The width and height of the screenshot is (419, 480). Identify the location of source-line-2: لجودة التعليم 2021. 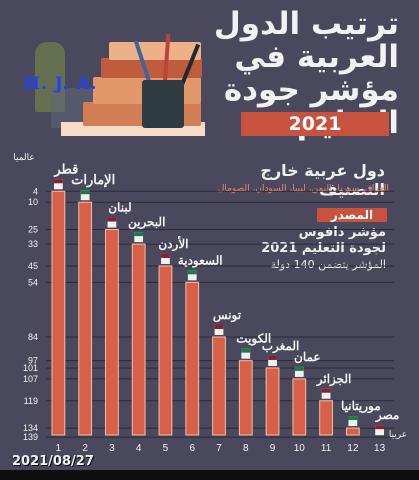
(323, 248).